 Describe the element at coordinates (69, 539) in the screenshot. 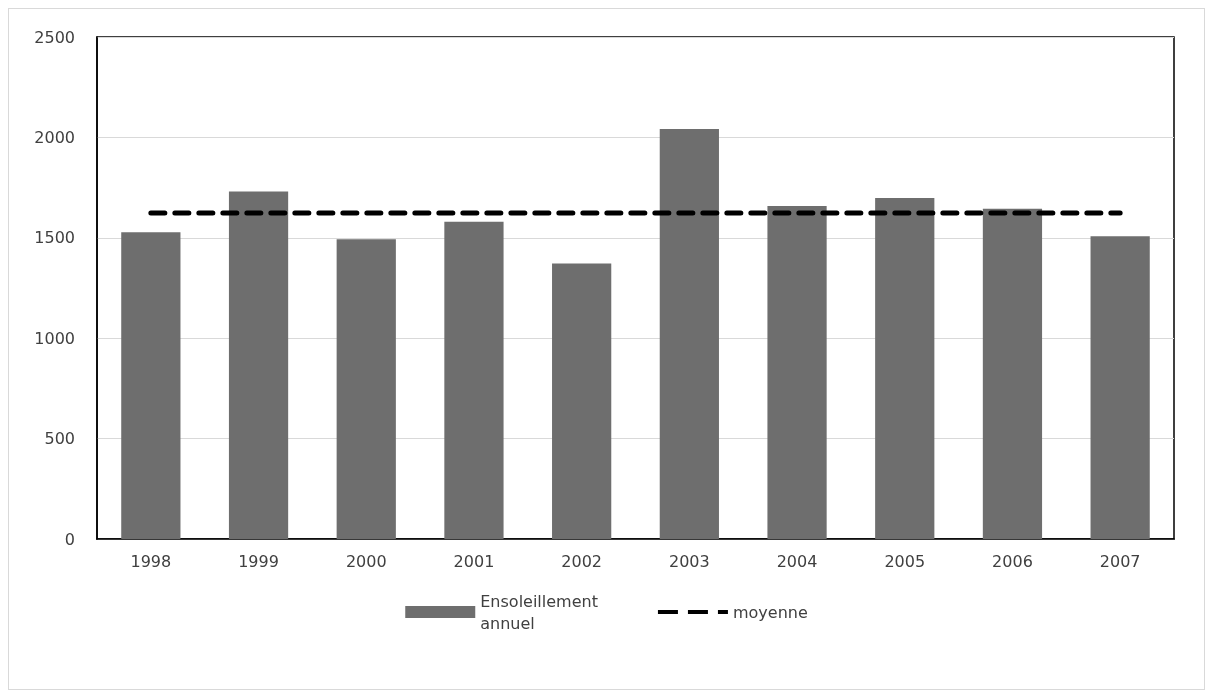

I see `y-tick-label: 0` at that location.